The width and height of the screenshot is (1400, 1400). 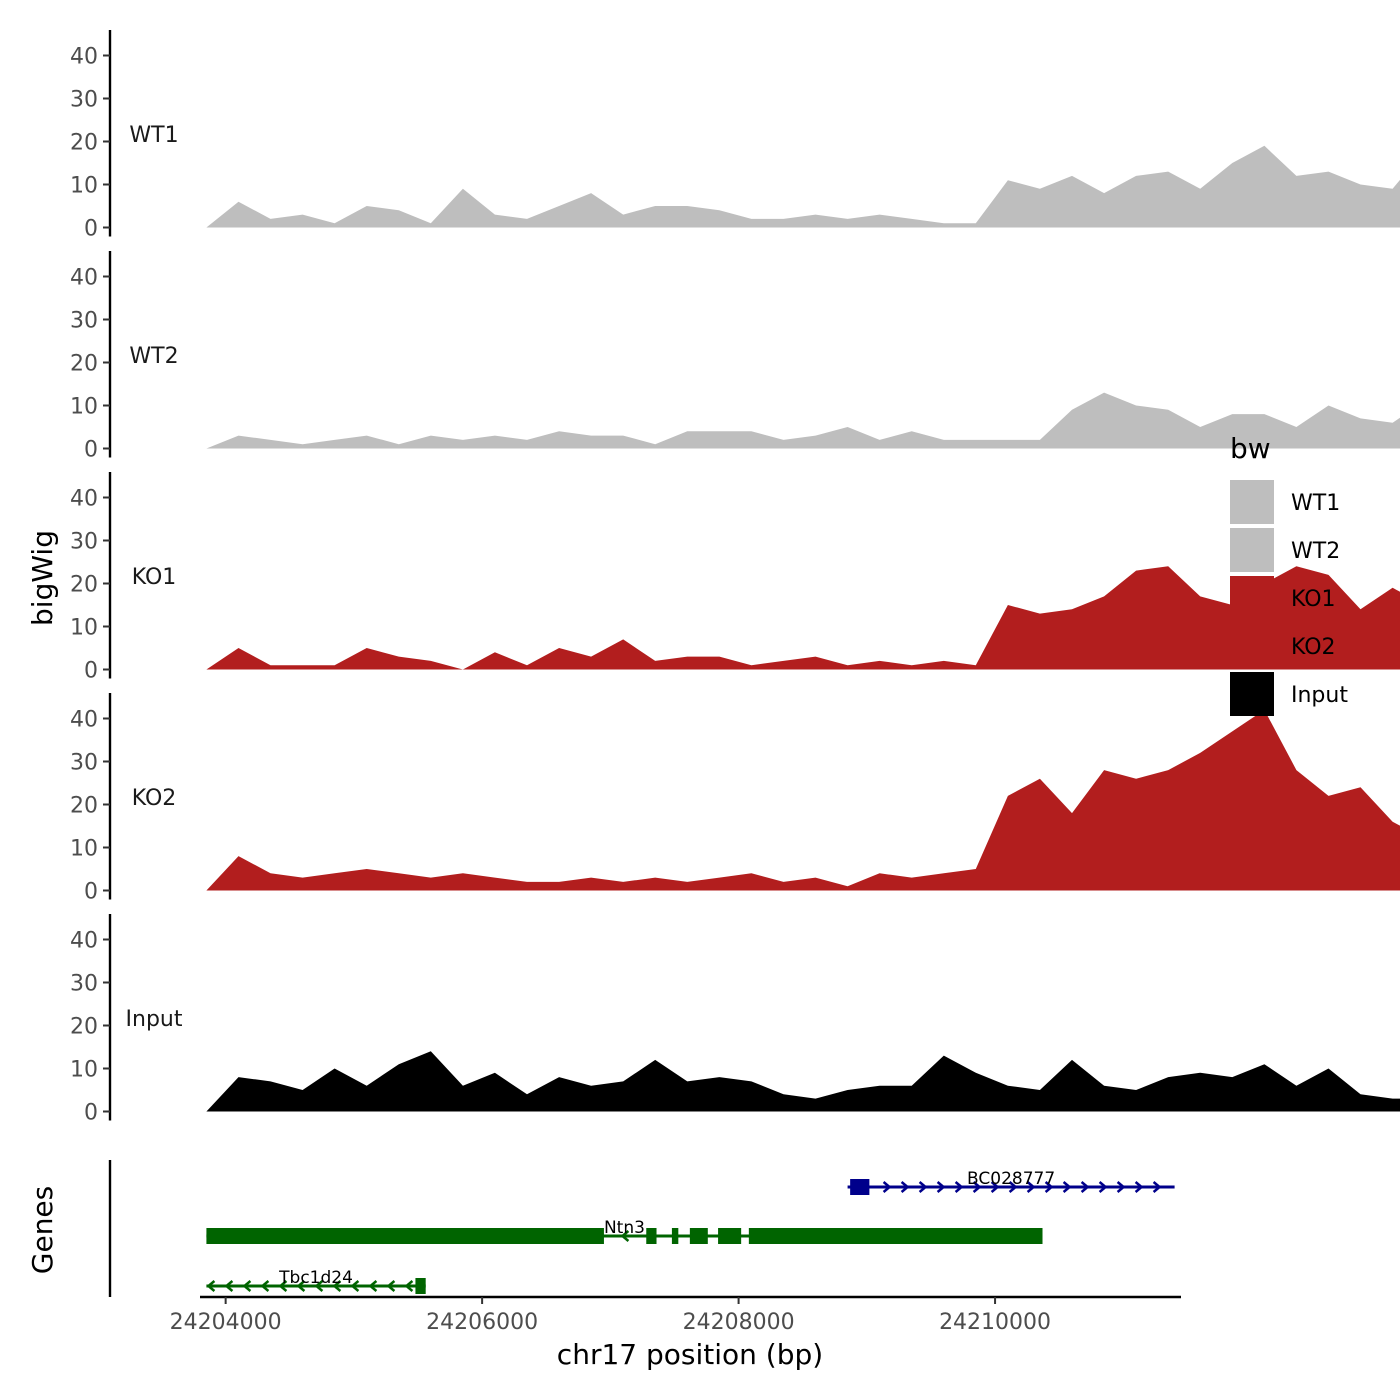 I want to click on coverage-area-ko1, so click(x=803, y=618).